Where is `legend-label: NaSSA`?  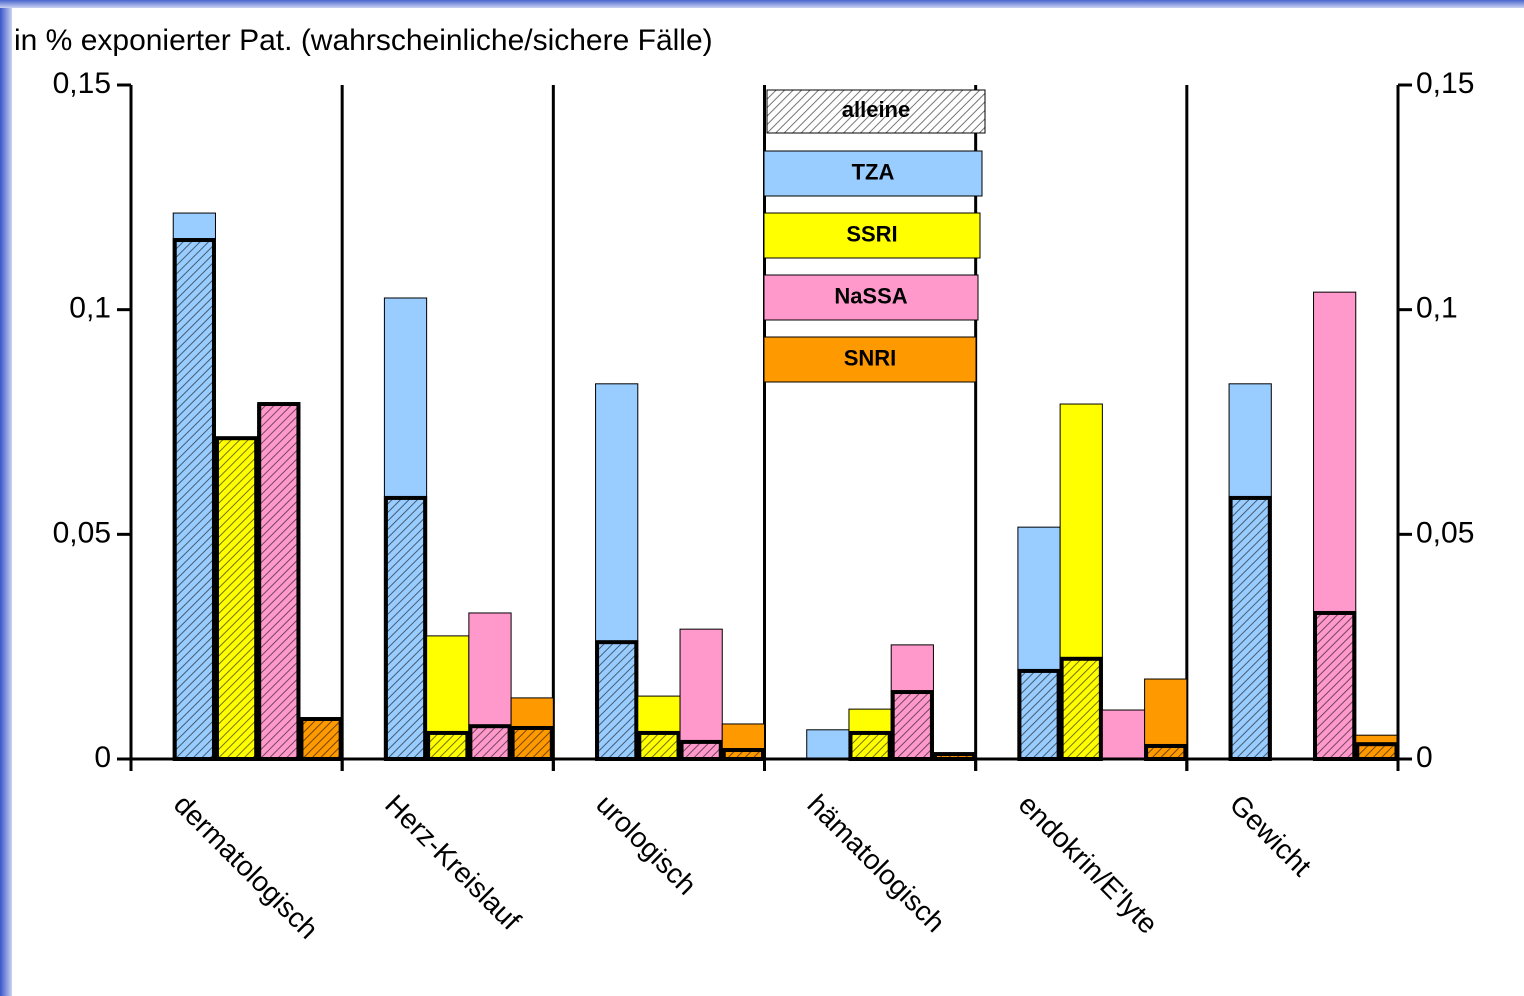 legend-label: NaSSA is located at coordinates (870, 295).